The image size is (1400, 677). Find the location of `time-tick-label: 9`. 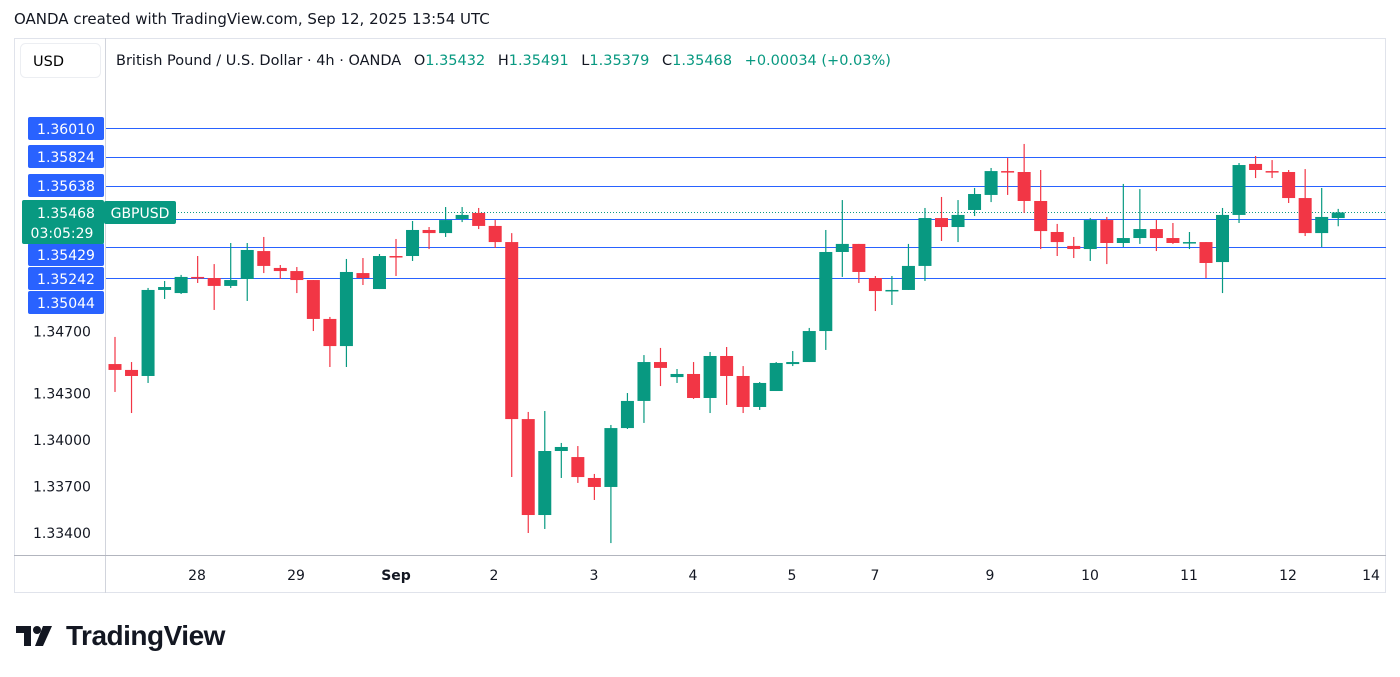

time-tick-label: 9 is located at coordinates (990, 576).